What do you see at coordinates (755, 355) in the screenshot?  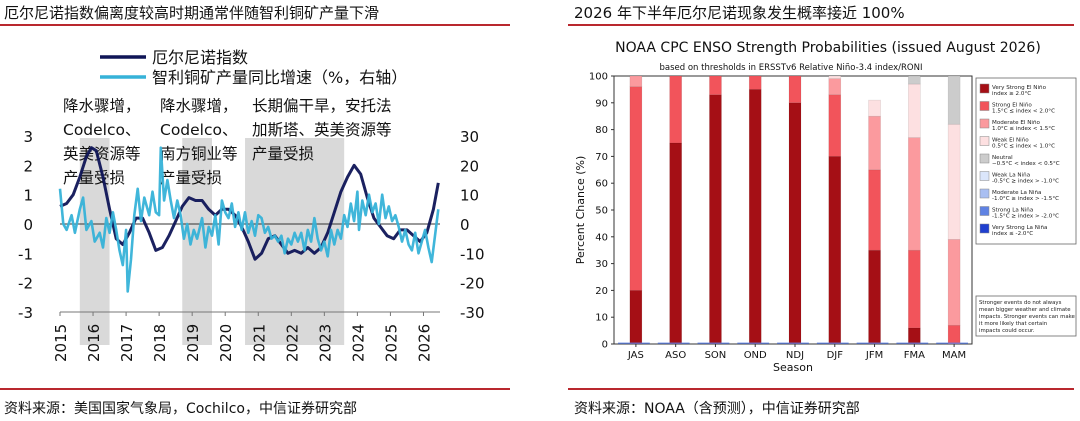 I see `x-tick-label: OND` at bounding box center [755, 355].